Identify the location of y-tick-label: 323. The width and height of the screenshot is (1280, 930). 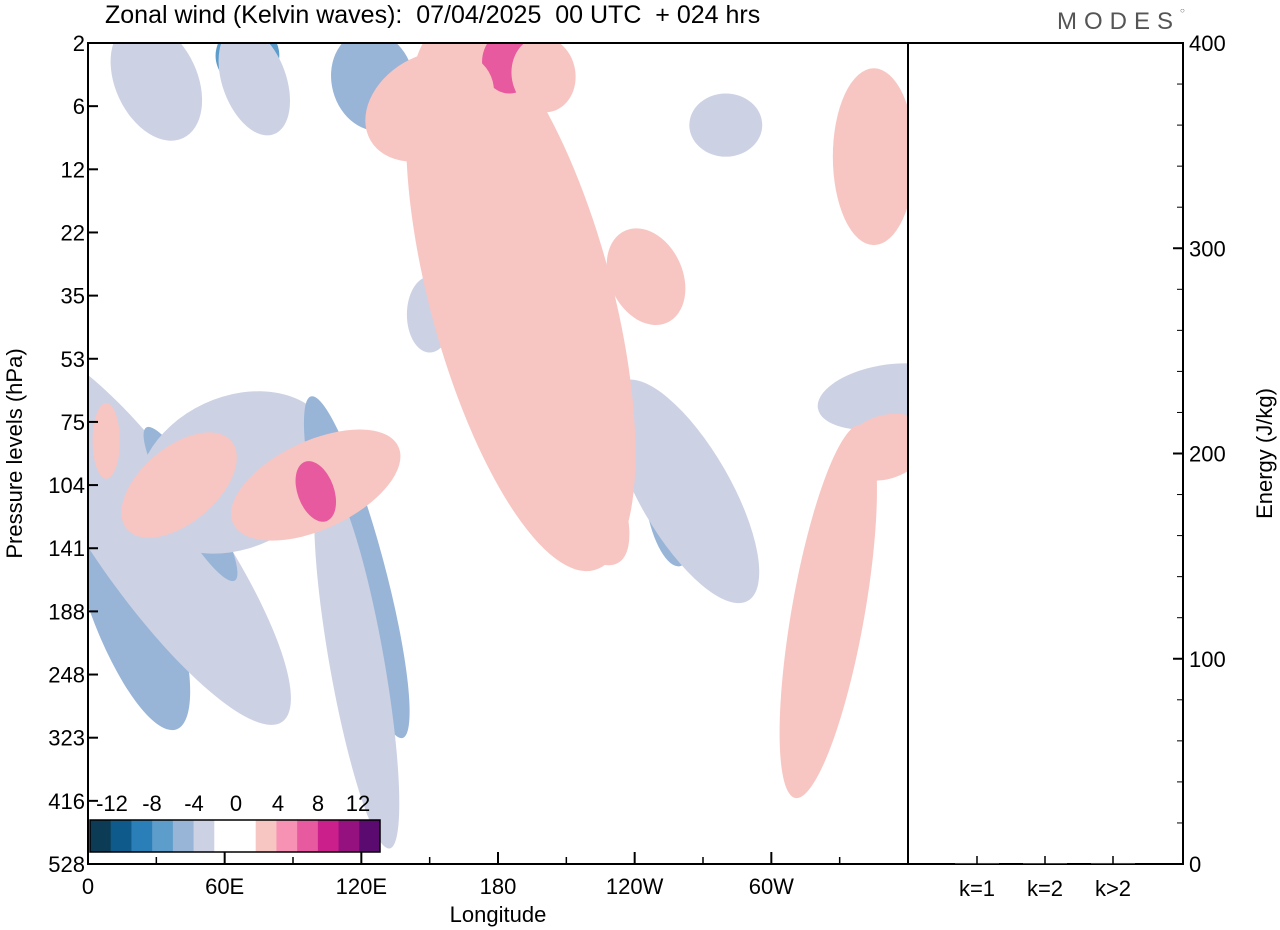
(66, 738).